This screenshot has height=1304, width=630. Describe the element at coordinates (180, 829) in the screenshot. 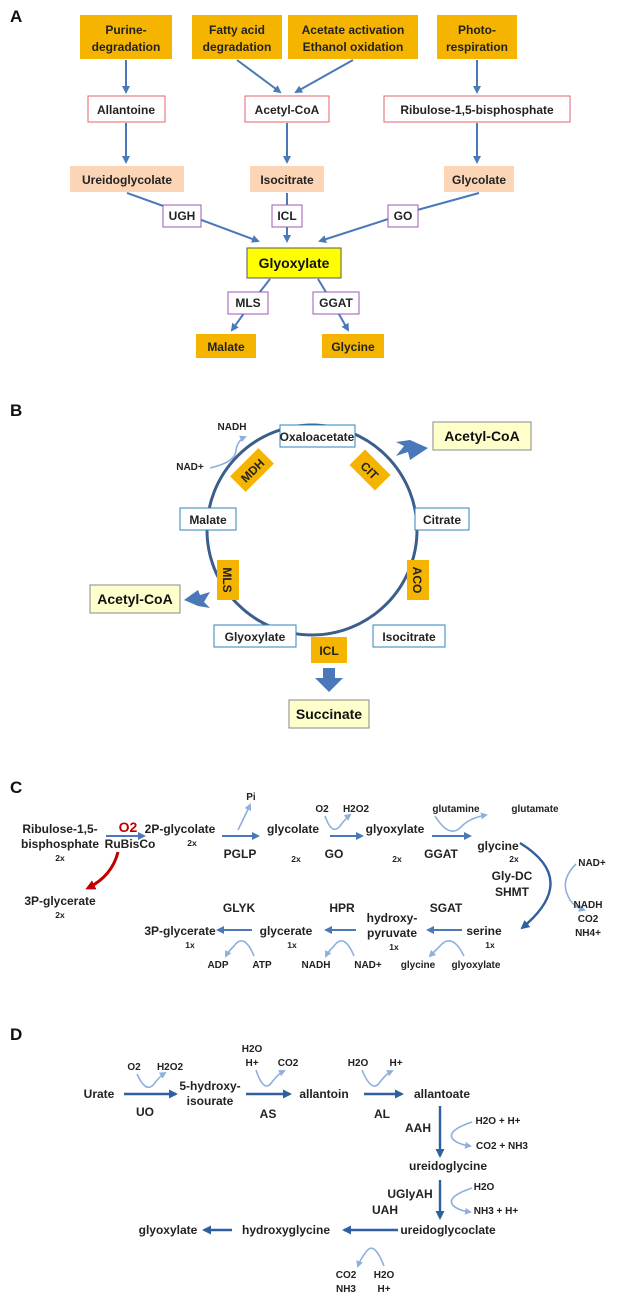

I see `c-2pg: 2P-glycolate` at that location.